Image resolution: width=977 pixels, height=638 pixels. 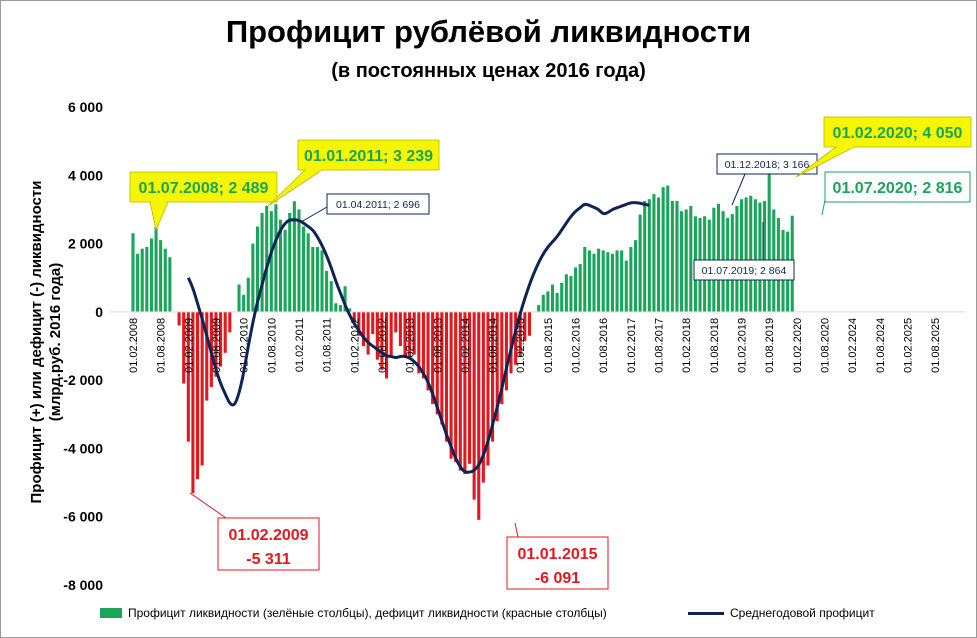 I want to click on legend-line: Среднегодовой профицит, so click(x=781, y=613).